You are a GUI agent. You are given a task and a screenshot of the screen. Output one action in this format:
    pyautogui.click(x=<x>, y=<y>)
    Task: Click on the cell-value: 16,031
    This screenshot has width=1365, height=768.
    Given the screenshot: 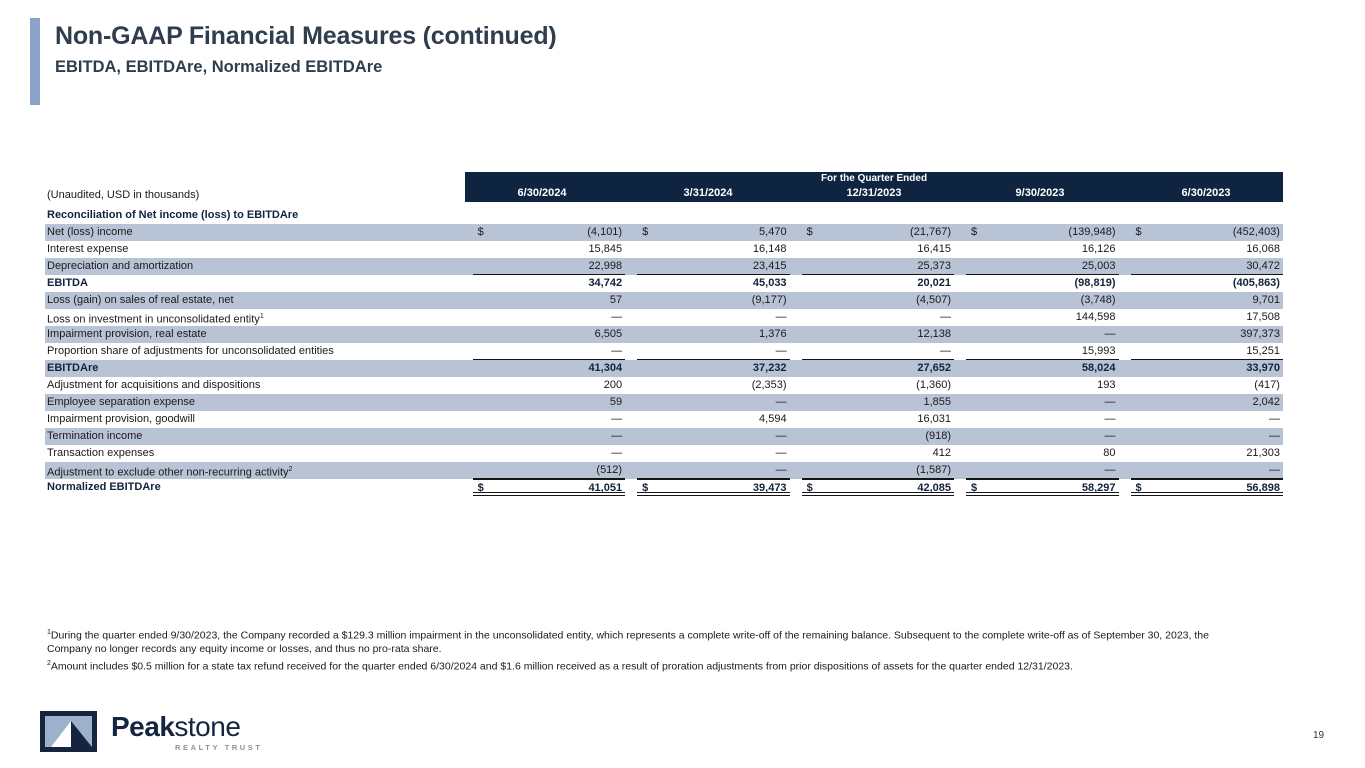 What is the action you would take?
    pyautogui.click(x=934, y=419)
    